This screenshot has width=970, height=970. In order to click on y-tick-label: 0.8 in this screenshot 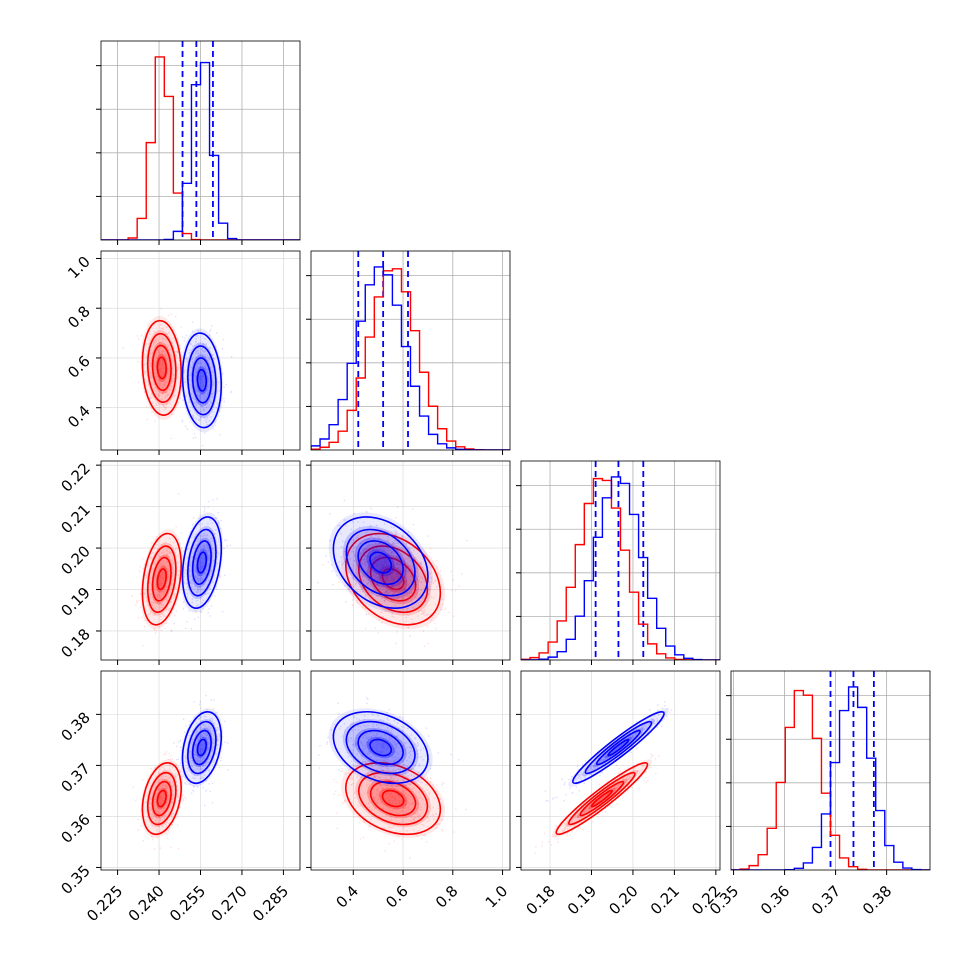, I will do `click(79, 317)`.